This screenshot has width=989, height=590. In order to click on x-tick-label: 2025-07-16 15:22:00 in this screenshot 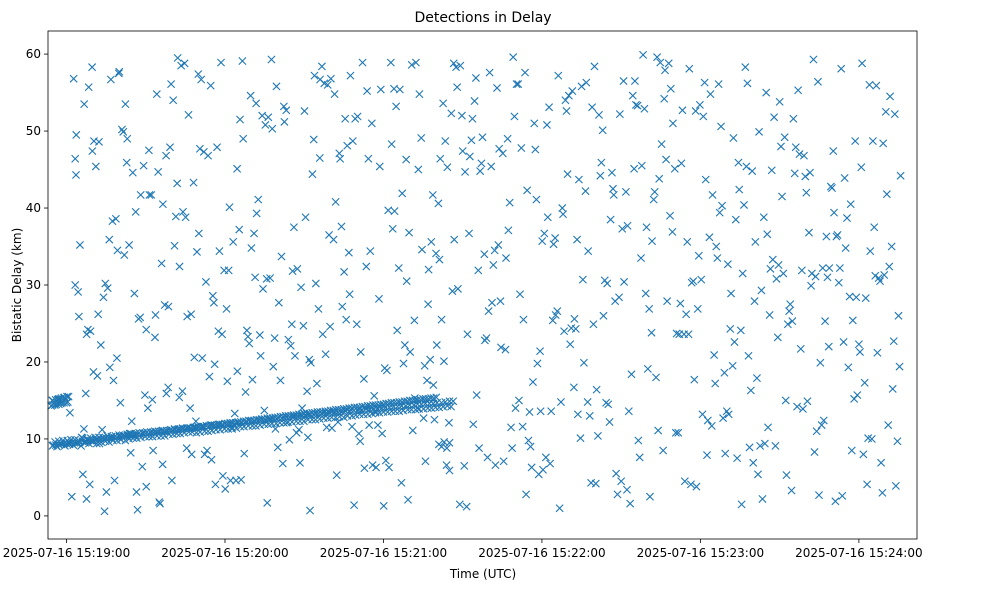, I will do `click(541, 553)`.